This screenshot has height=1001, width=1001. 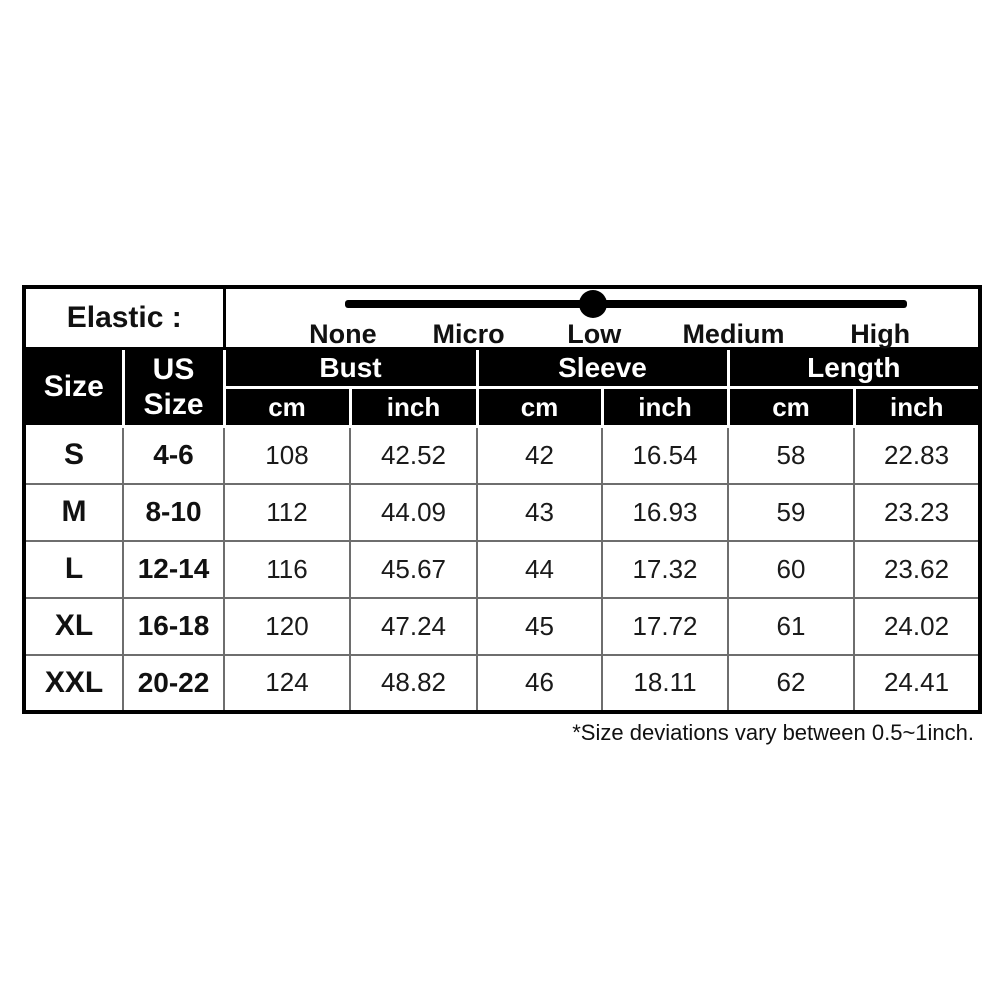 I want to click on cell-sleeve-inch: 18.11, so click(x=665, y=683).